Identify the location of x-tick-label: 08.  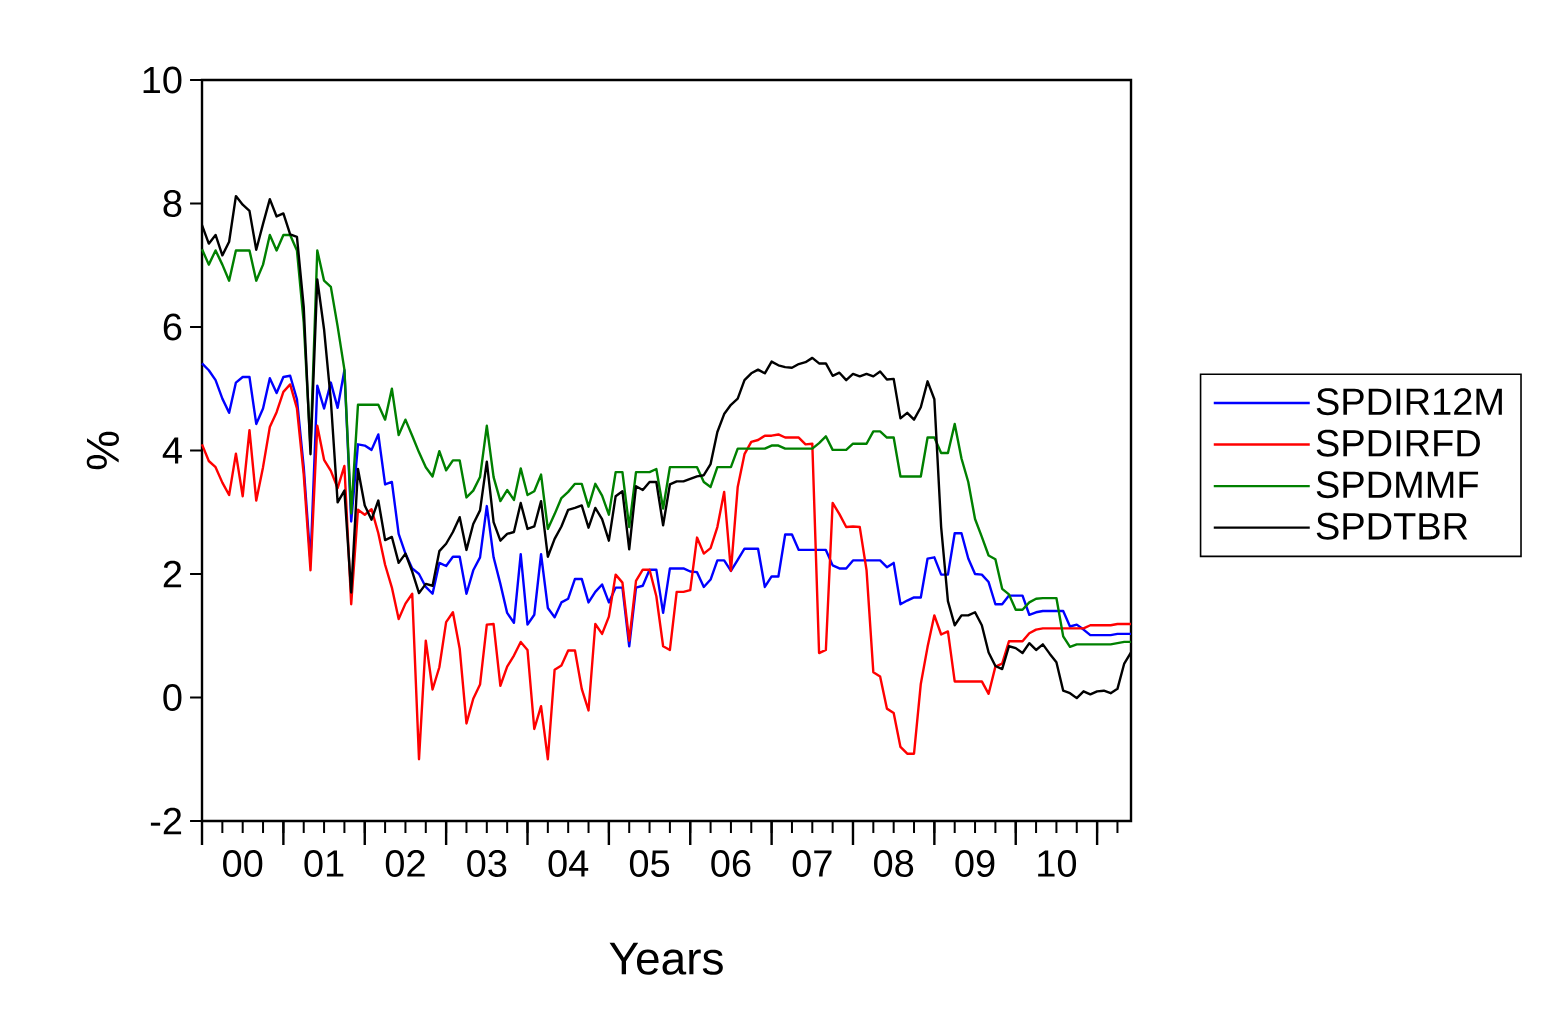
(894, 863).